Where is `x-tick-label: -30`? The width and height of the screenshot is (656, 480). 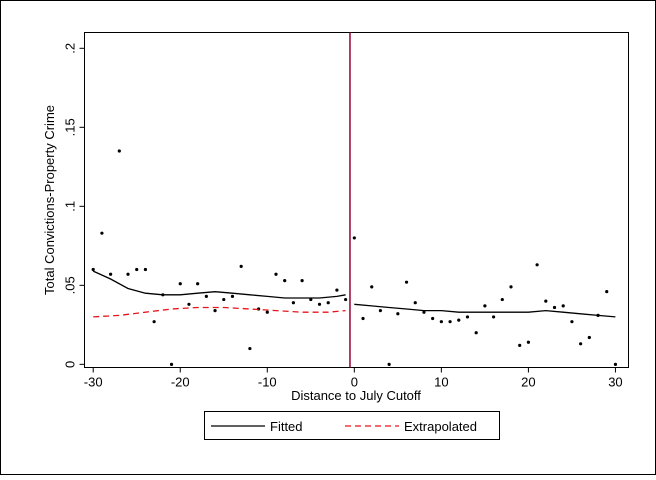 x-tick-label: -30 is located at coordinates (93, 382).